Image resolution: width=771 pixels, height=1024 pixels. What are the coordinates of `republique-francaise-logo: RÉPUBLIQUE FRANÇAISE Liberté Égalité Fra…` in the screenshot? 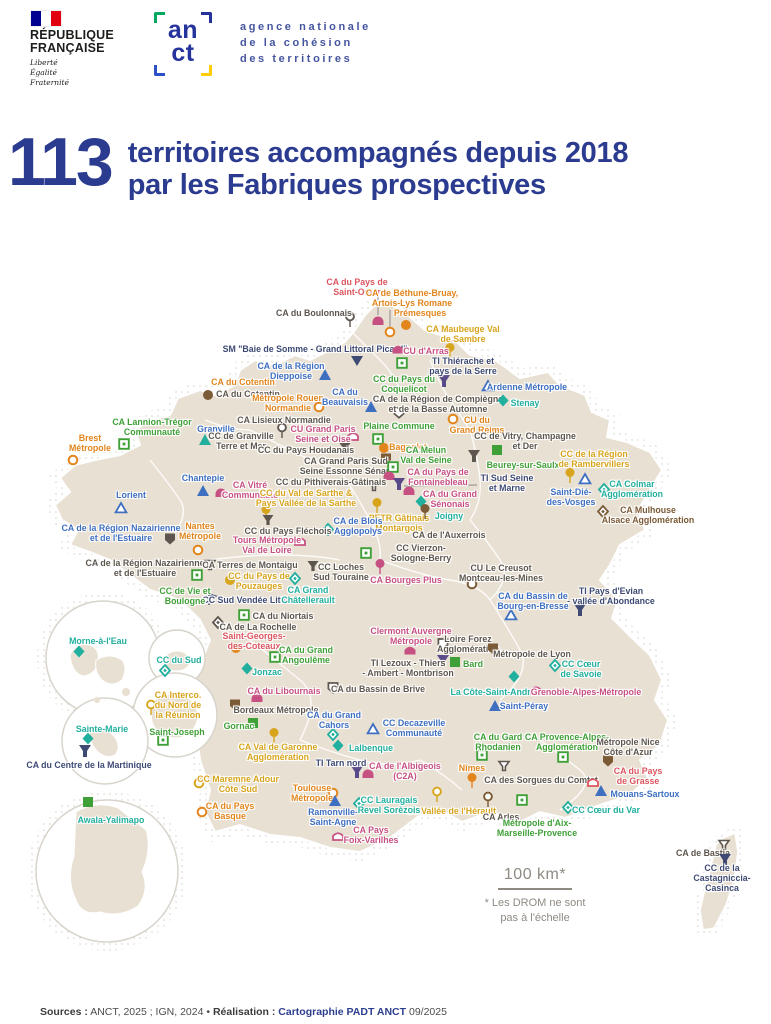 It's located at (78, 49).